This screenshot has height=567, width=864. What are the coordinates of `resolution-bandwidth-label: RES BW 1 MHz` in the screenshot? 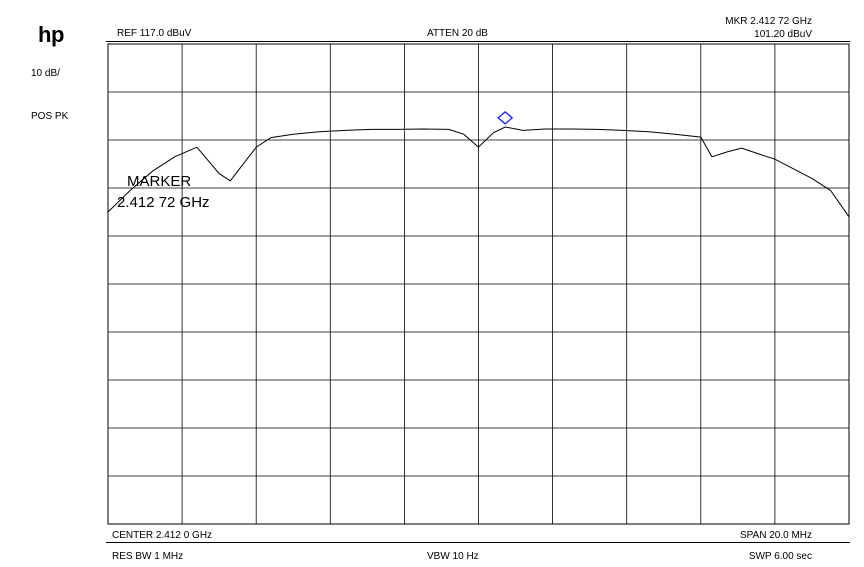 It's located at (148, 556).